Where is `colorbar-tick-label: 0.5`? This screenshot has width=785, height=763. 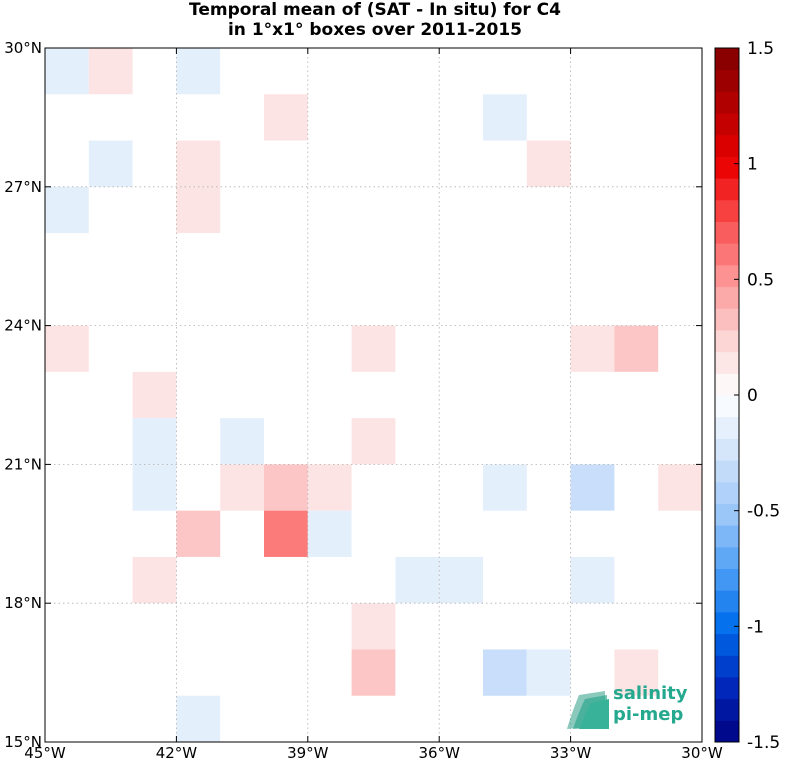 colorbar-tick-label: 0.5 is located at coordinates (760, 280).